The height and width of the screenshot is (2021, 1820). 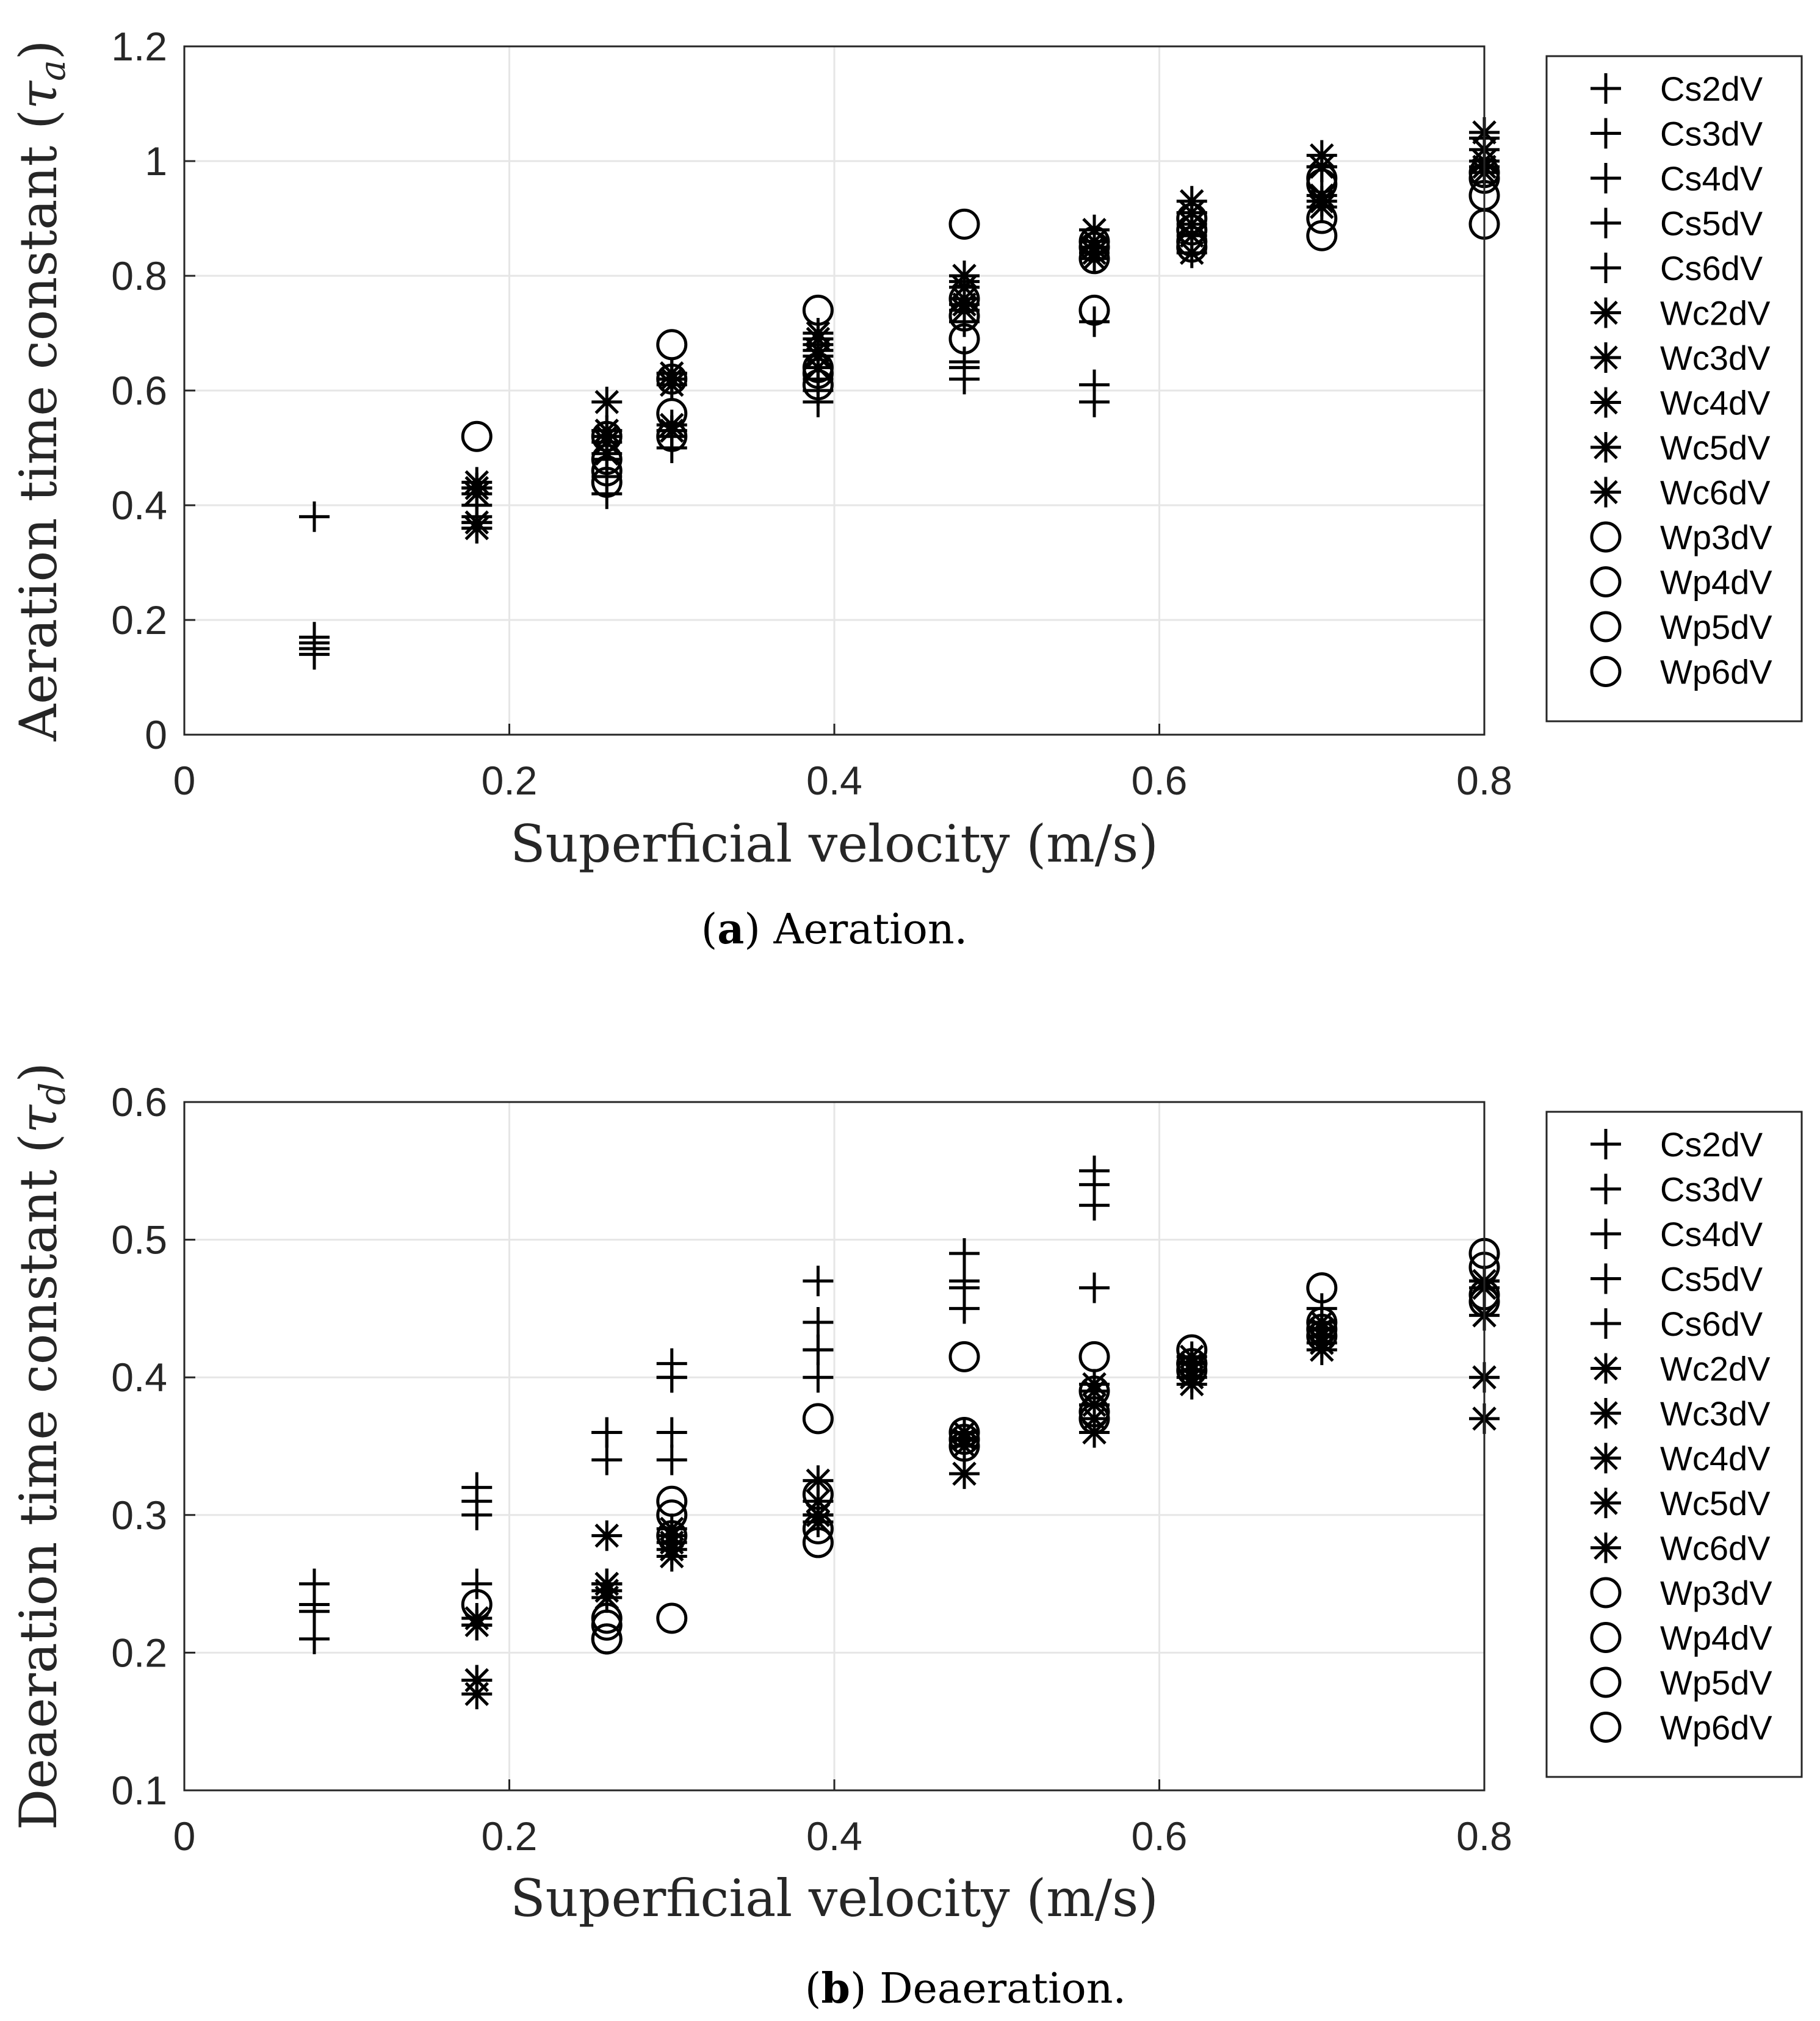 I want to click on legend-label: Cs2dV, so click(x=1711, y=89).